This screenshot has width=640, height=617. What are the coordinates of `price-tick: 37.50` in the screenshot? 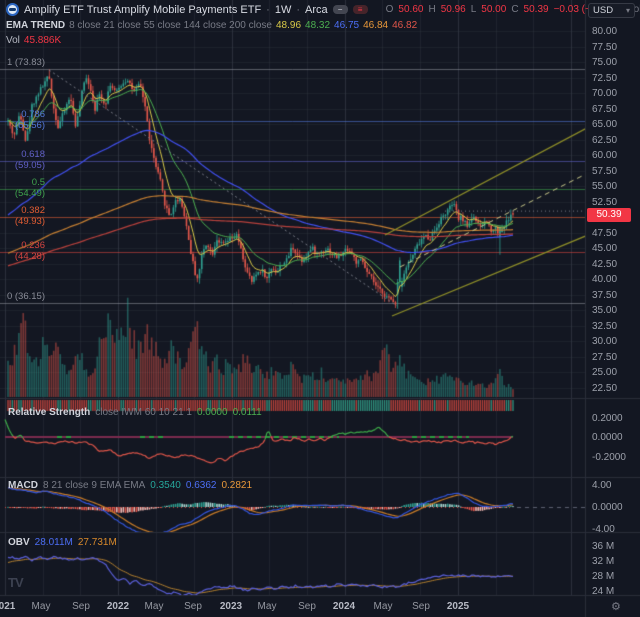 It's located at (605, 295).